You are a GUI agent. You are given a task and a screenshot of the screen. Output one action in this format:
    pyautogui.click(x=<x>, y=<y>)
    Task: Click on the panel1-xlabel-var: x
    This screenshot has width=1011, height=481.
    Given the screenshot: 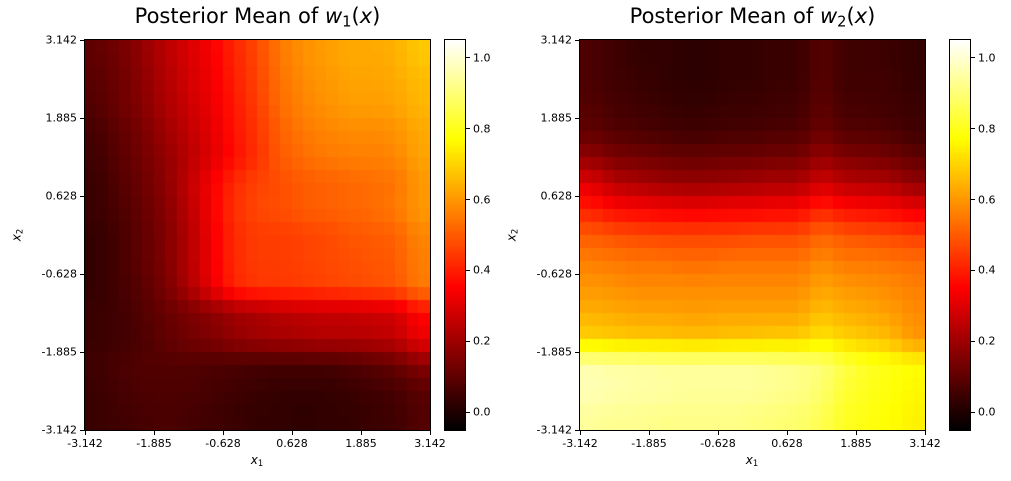 What is the action you would take?
    pyautogui.click(x=254, y=460)
    